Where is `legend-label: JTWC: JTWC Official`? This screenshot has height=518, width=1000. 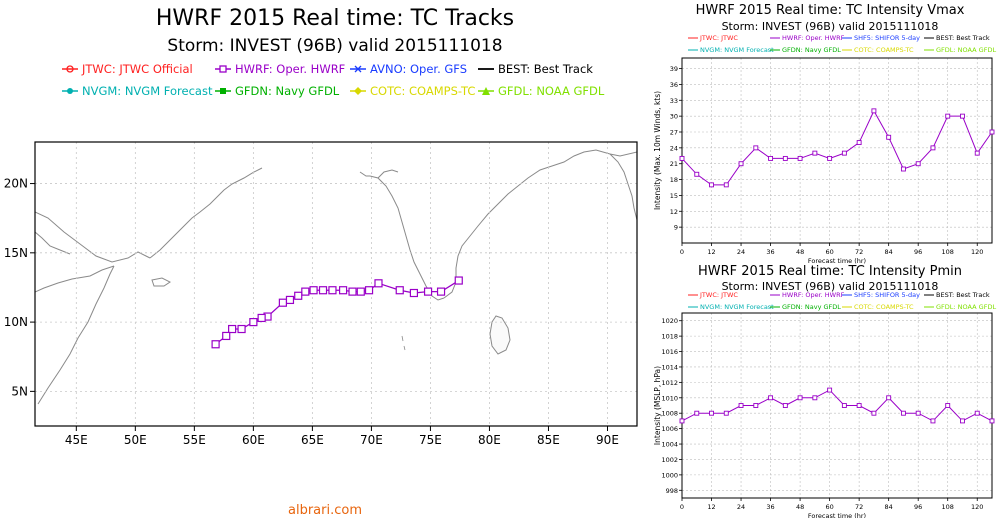
legend-label: JTWC: JTWC Official is located at coordinates (137, 69).